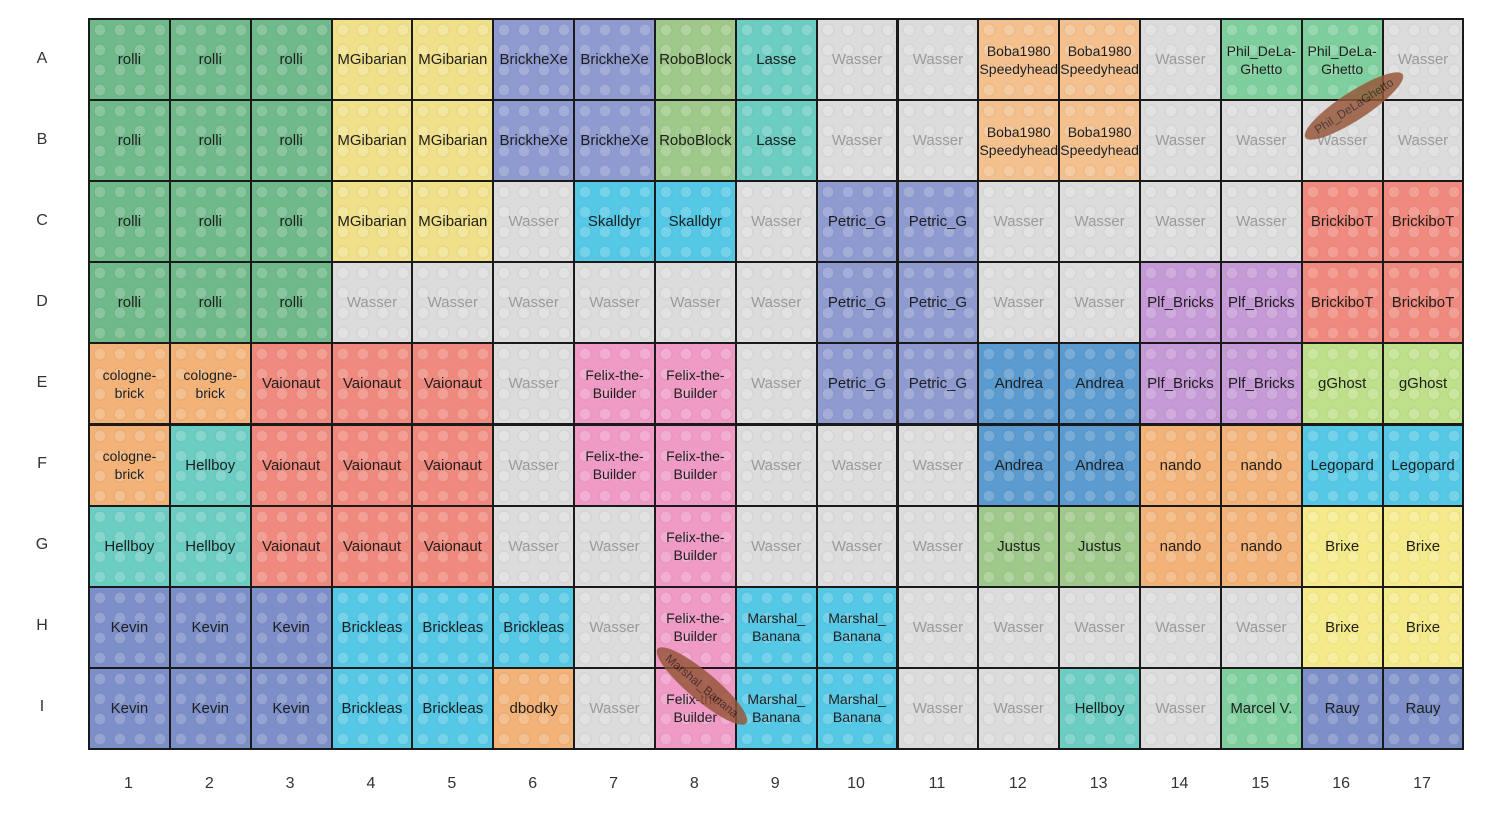  What do you see at coordinates (1261, 303) in the screenshot?
I see `plot-owner-label: Plf_Bricks` at bounding box center [1261, 303].